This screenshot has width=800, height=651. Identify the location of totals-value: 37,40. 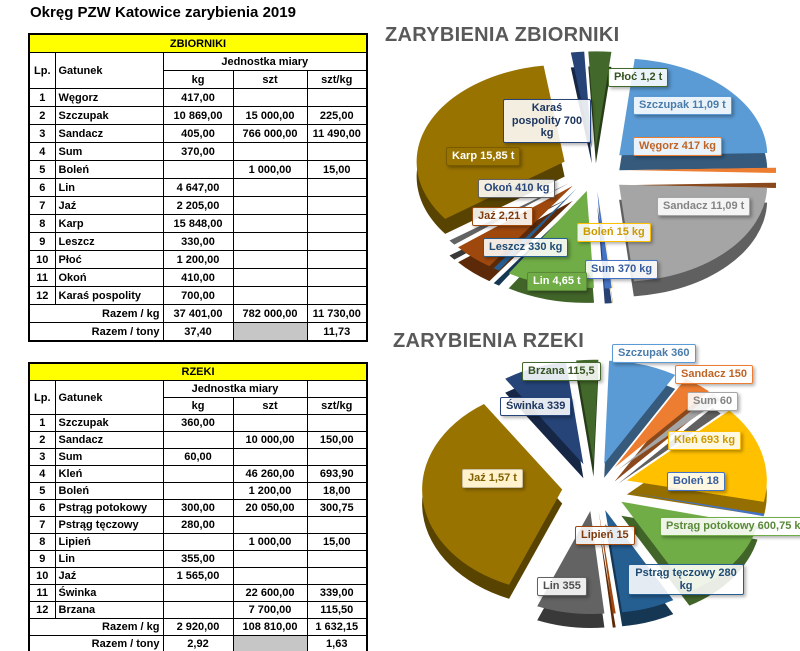
(198, 332).